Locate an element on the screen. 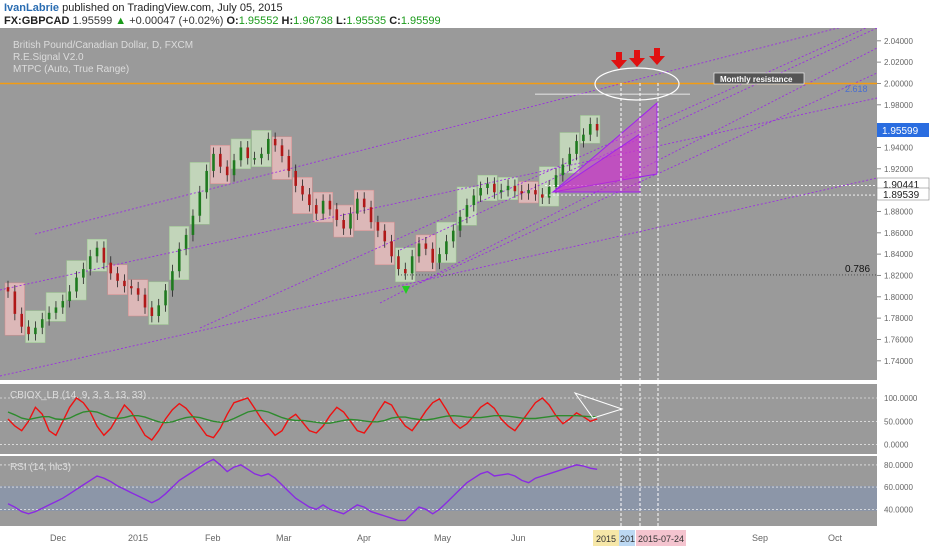  cbiox-tick-label: 50.0000 is located at coordinates (898, 421).